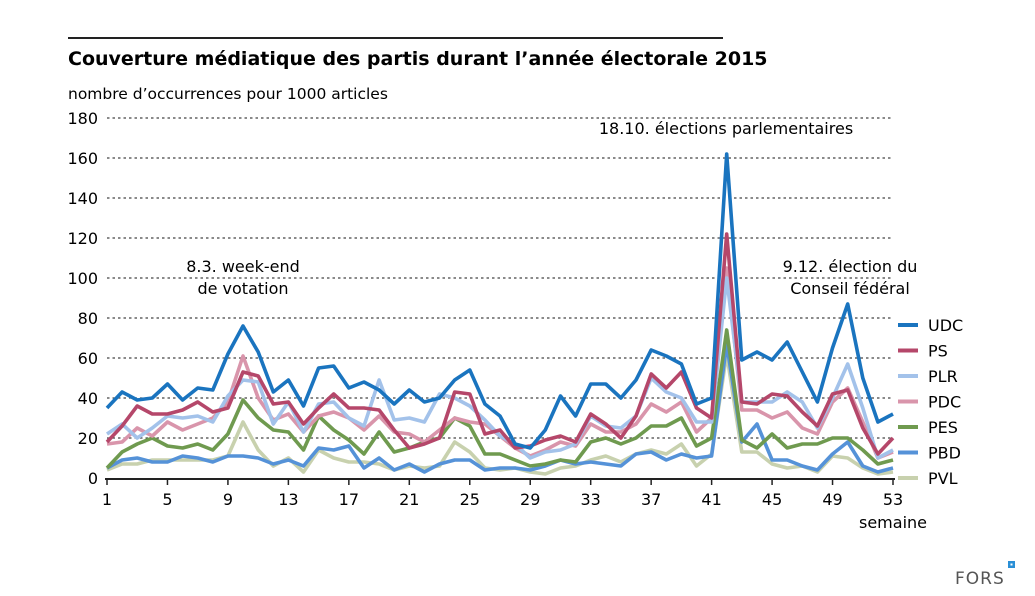  I want to click on x-tick-label: 17, so click(349, 499).